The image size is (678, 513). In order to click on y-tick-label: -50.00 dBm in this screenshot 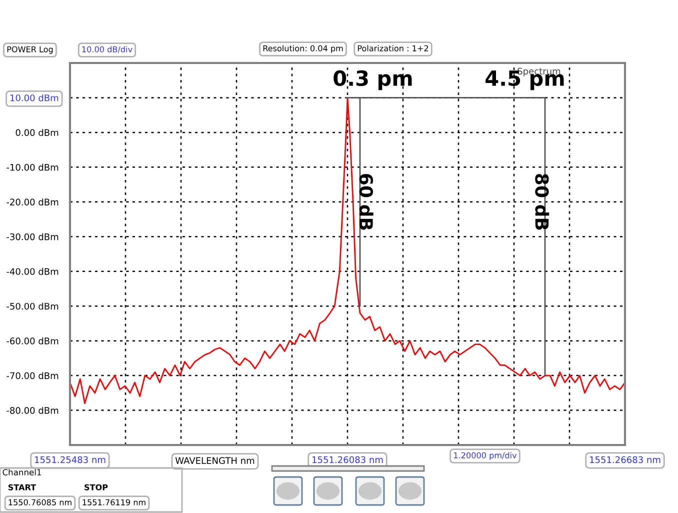, I will do `click(32, 306)`.